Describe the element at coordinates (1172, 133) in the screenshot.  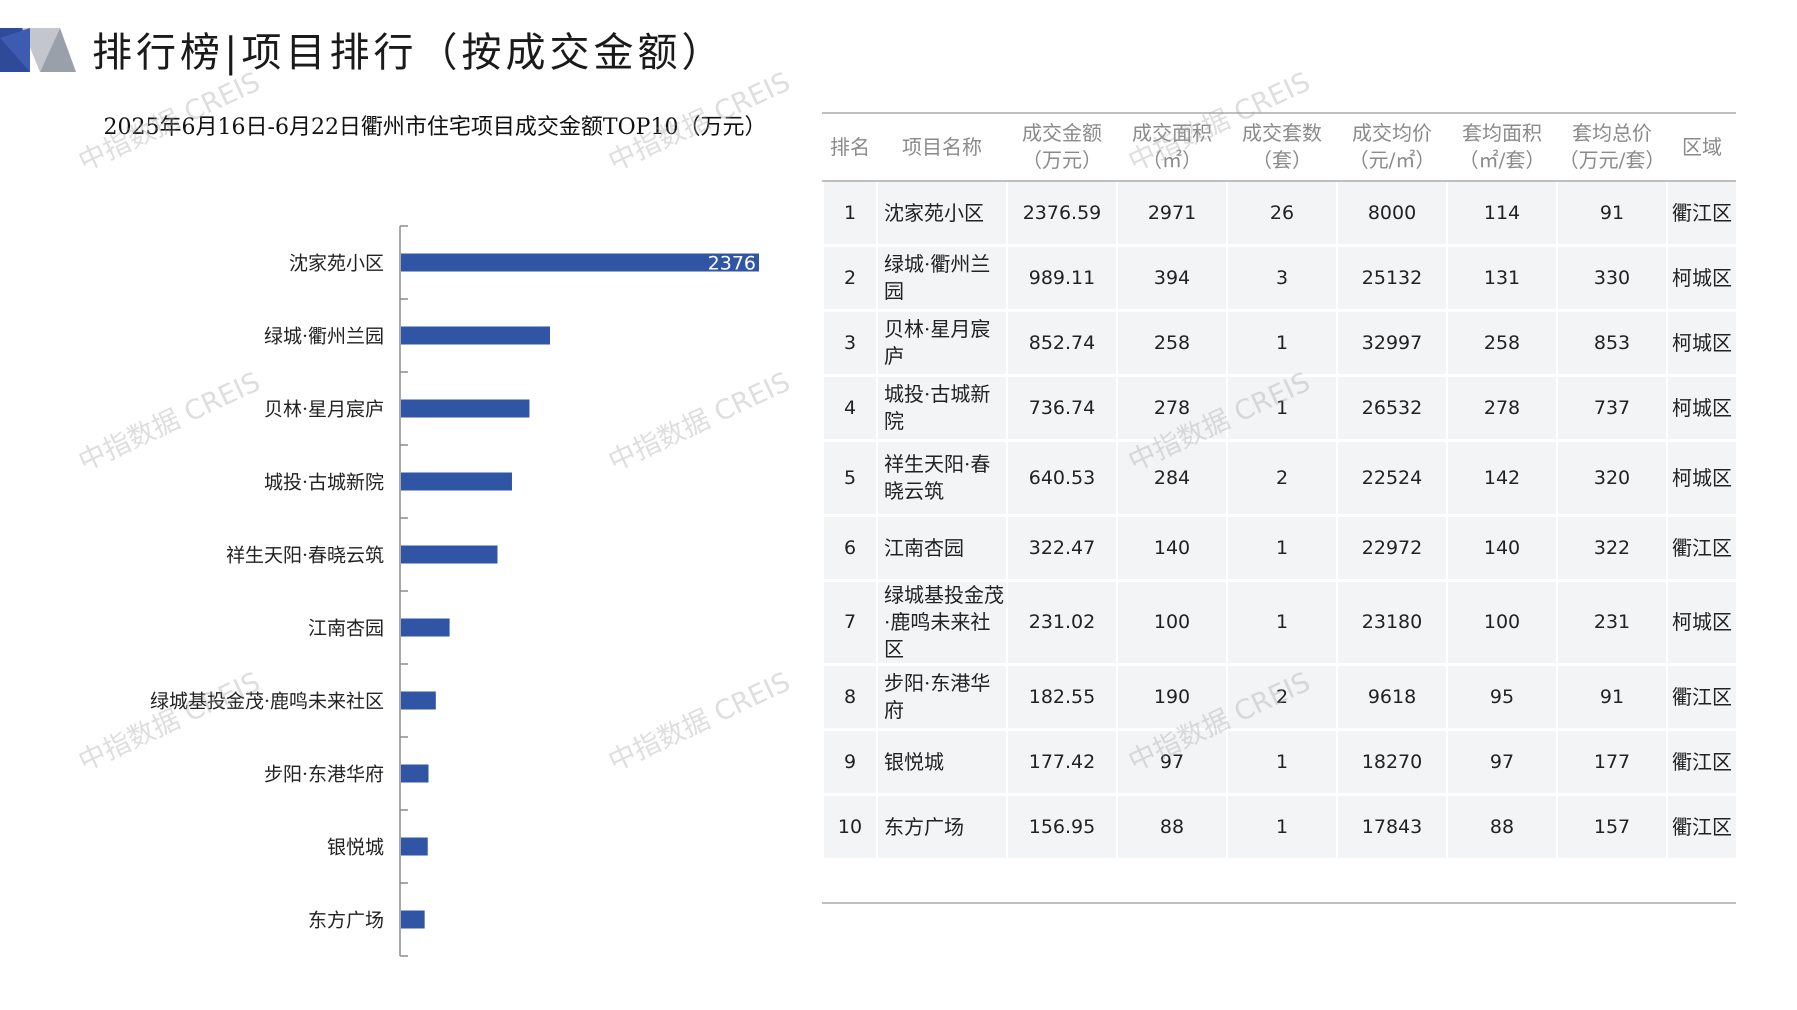
I see `column-header-title: 成交面积` at that location.